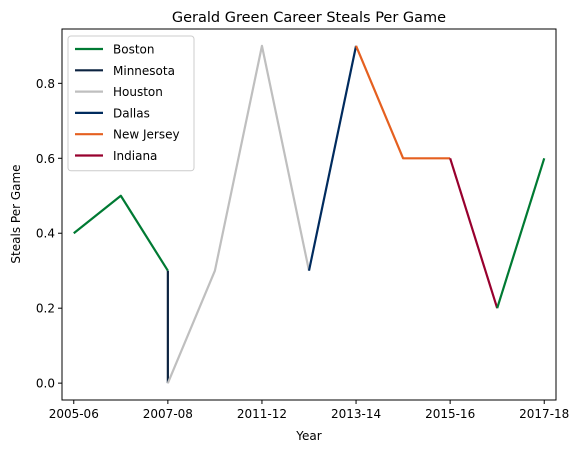 Image resolution: width=573 pixels, height=453 pixels. I want to click on x-tick-label: 2013-14, so click(356, 414).